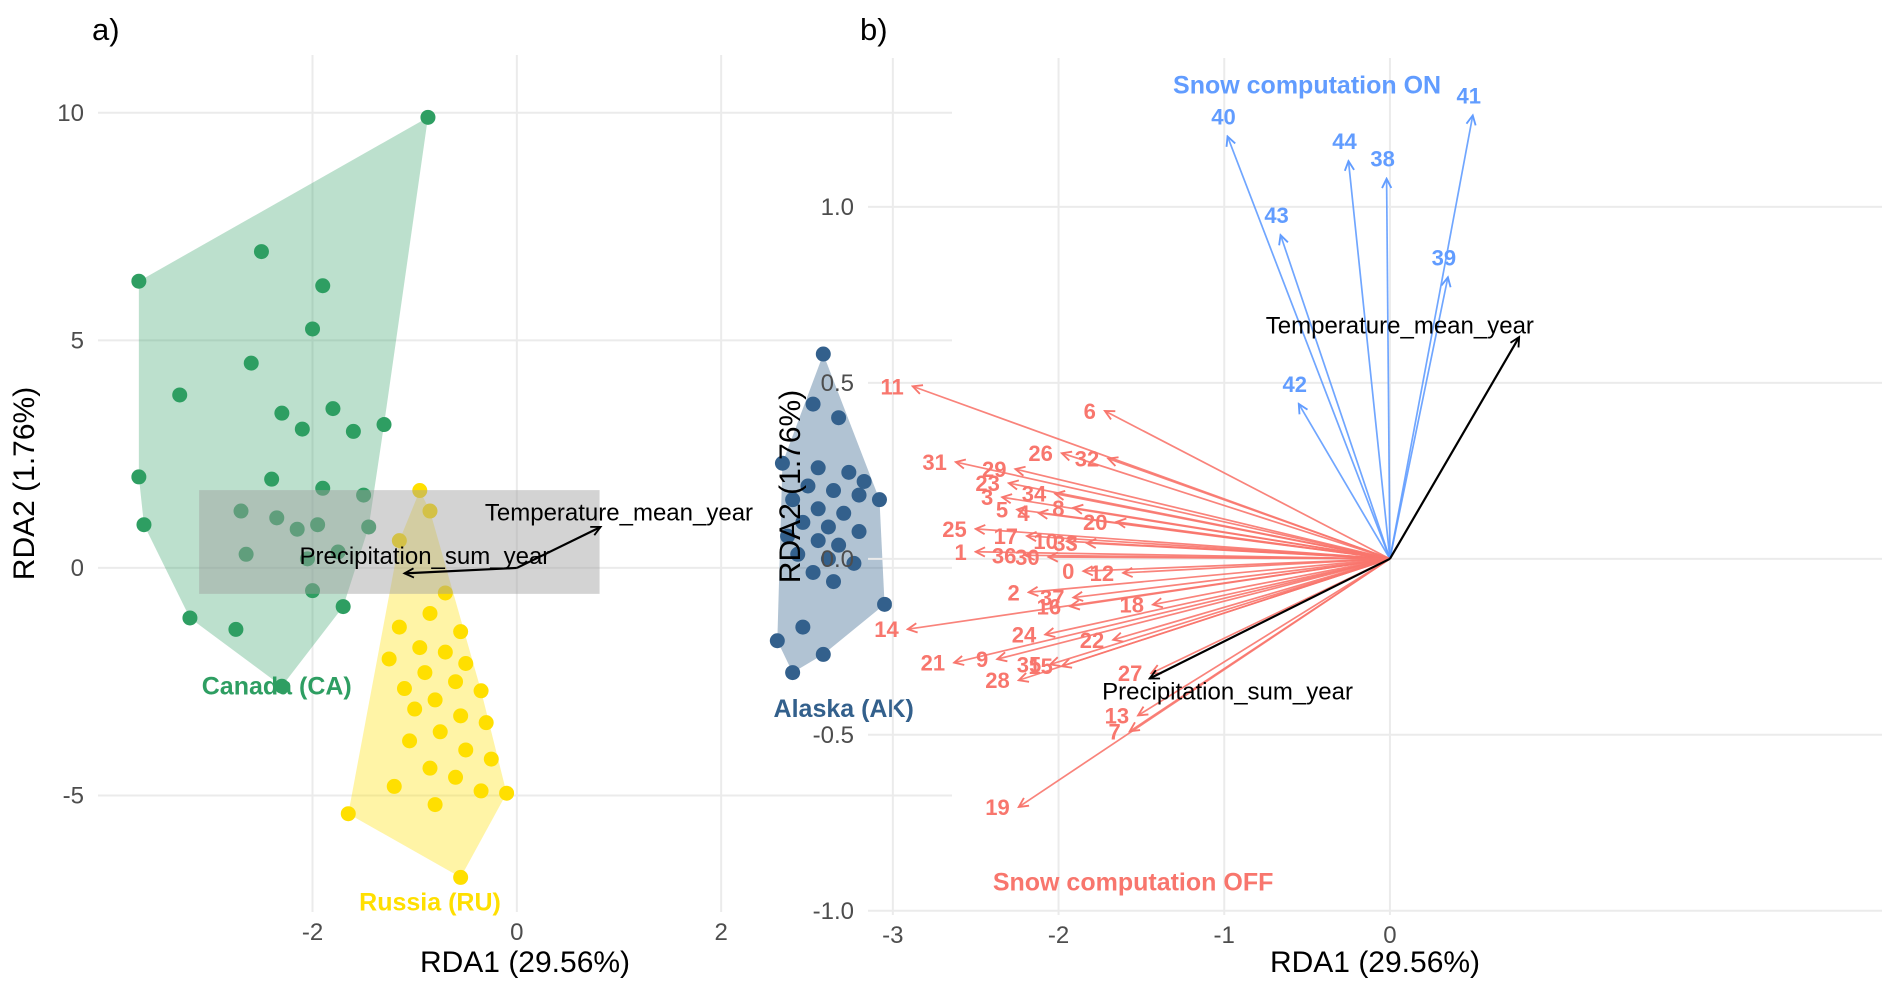 This screenshot has width=1892, height=988. Describe the element at coordinates (1052, 598) in the screenshot. I see `arrow-number-label: 37` at that location.